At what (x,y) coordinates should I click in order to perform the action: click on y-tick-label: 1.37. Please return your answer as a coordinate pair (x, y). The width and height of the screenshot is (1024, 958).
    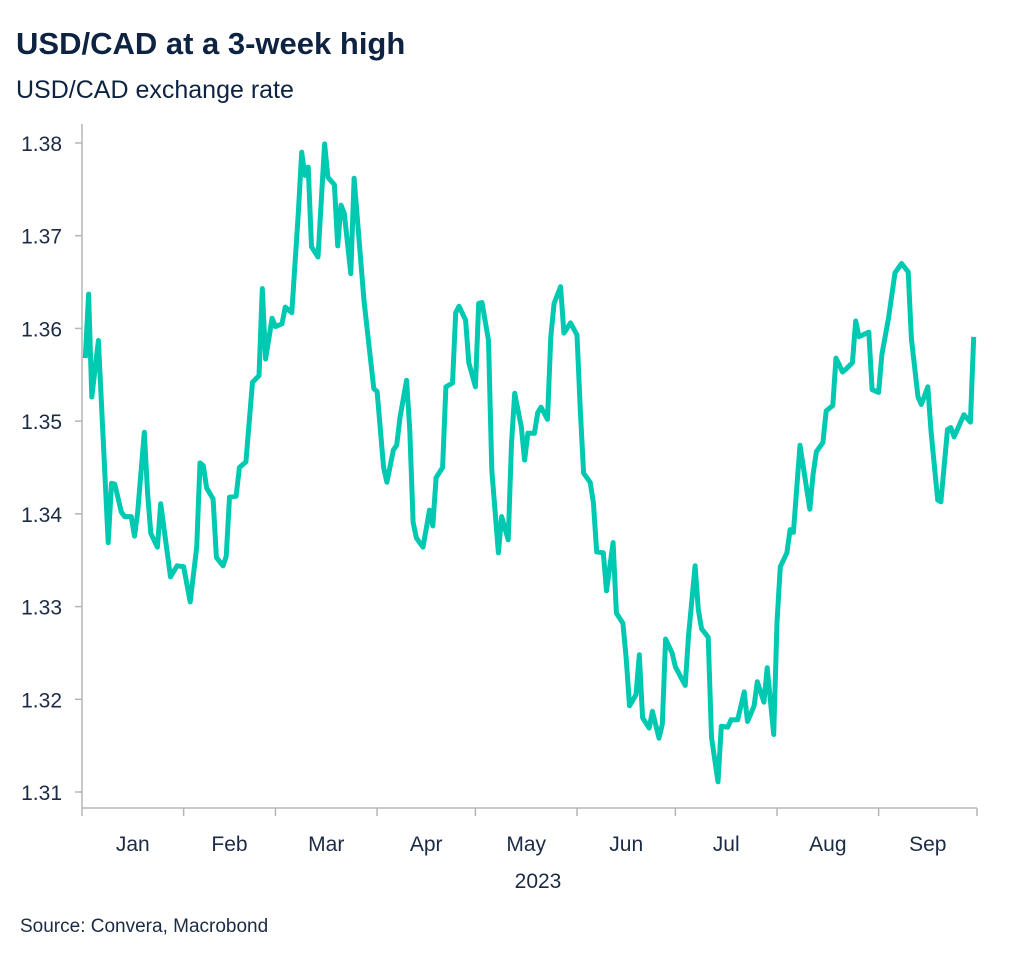
    Looking at the image, I should click on (41, 237).